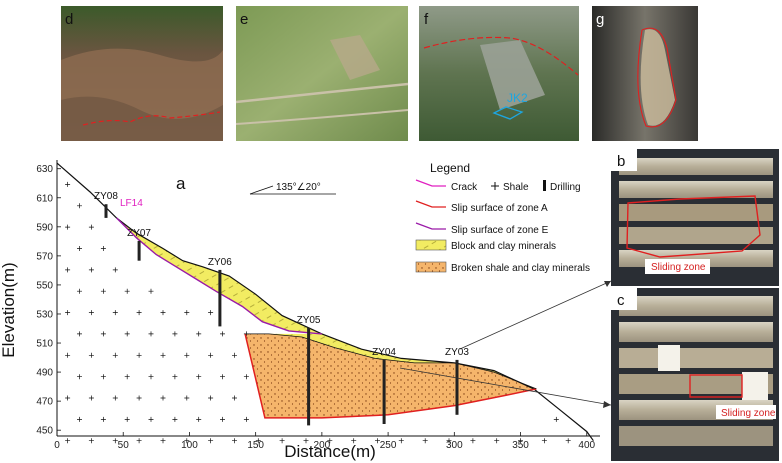  I want to click on x-tick-label: 100, so click(189, 445).